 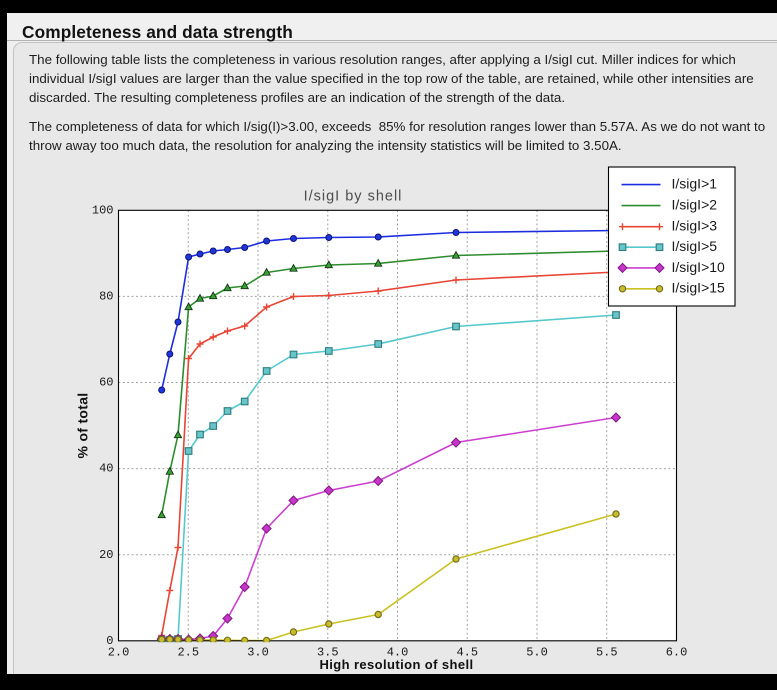 I want to click on svg-text: I/sigI>2, so click(x=695, y=205).